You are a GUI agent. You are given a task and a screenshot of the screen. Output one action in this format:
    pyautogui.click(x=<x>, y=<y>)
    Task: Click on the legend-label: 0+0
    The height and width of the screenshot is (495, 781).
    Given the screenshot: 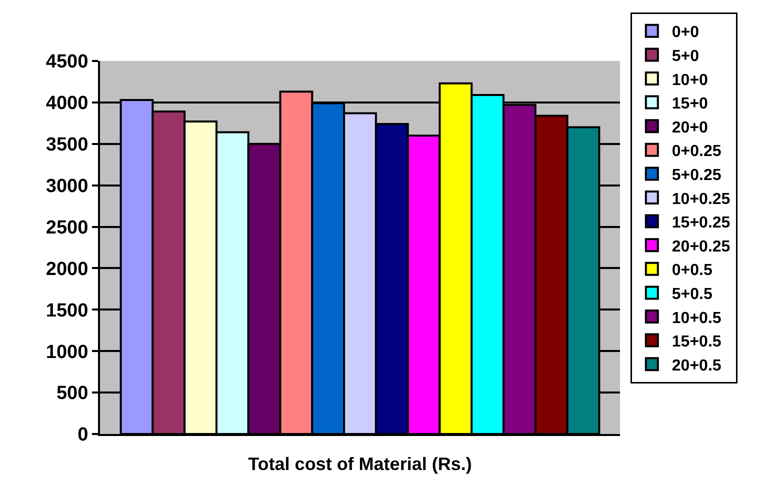 What is the action you would take?
    pyautogui.click(x=686, y=33)
    